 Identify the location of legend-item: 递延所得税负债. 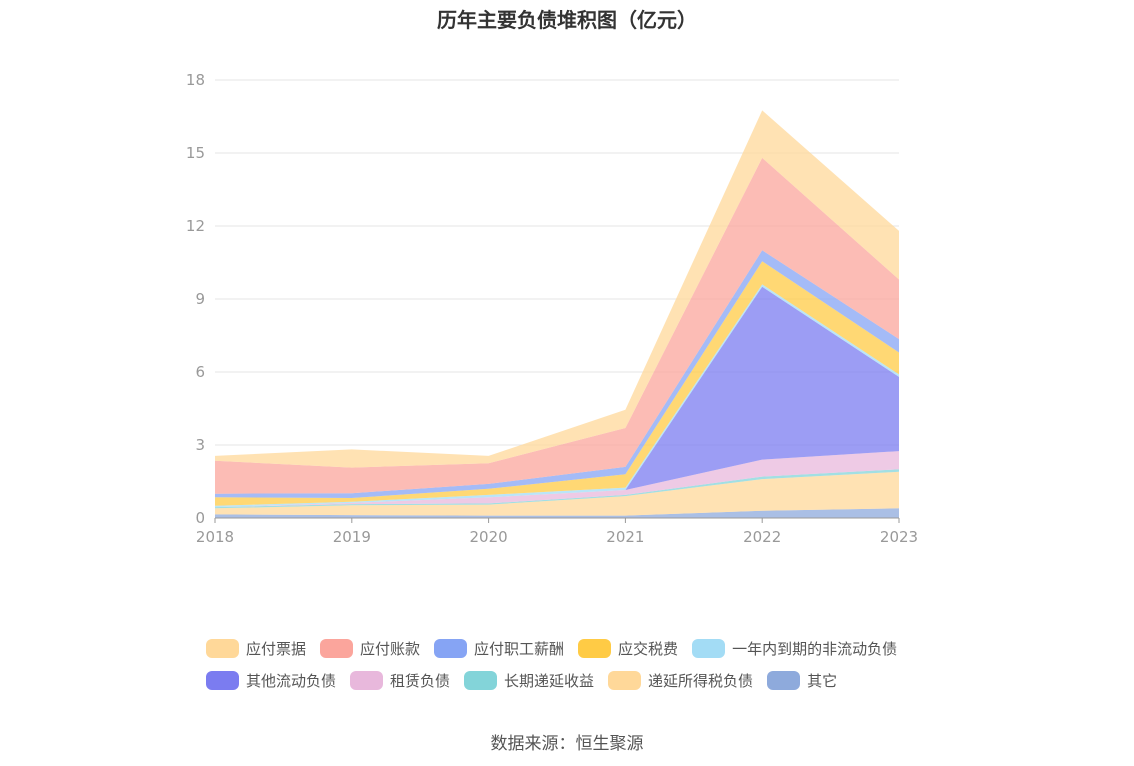
(680, 680).